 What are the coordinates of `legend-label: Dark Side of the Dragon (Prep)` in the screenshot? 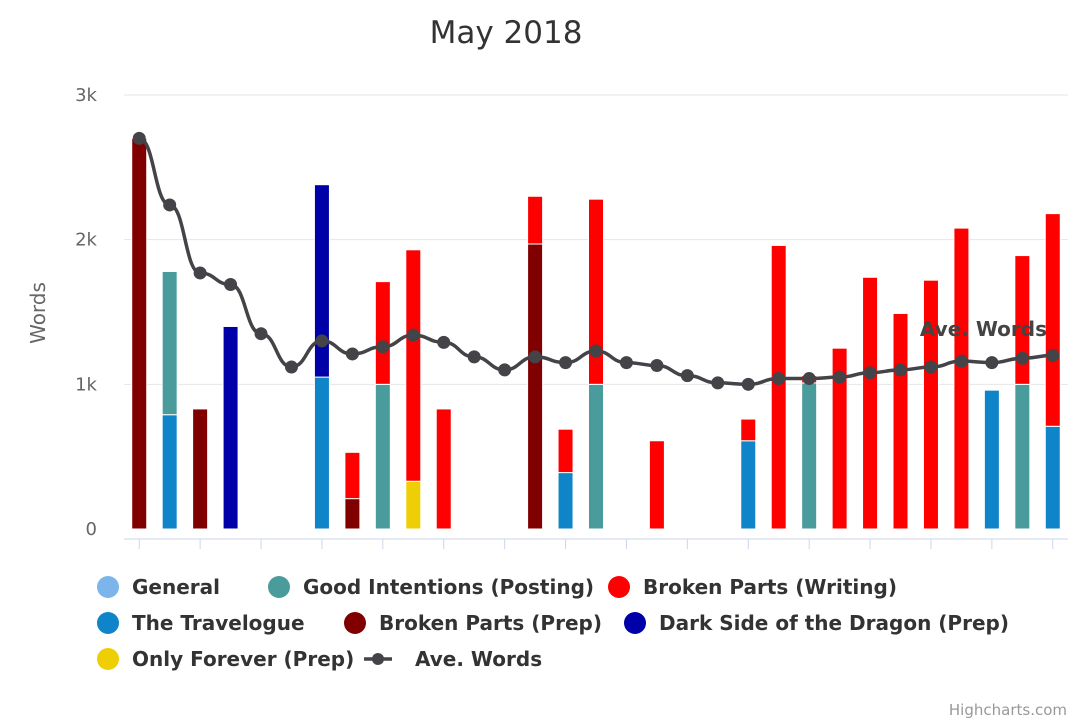 It's located at (834, 623).